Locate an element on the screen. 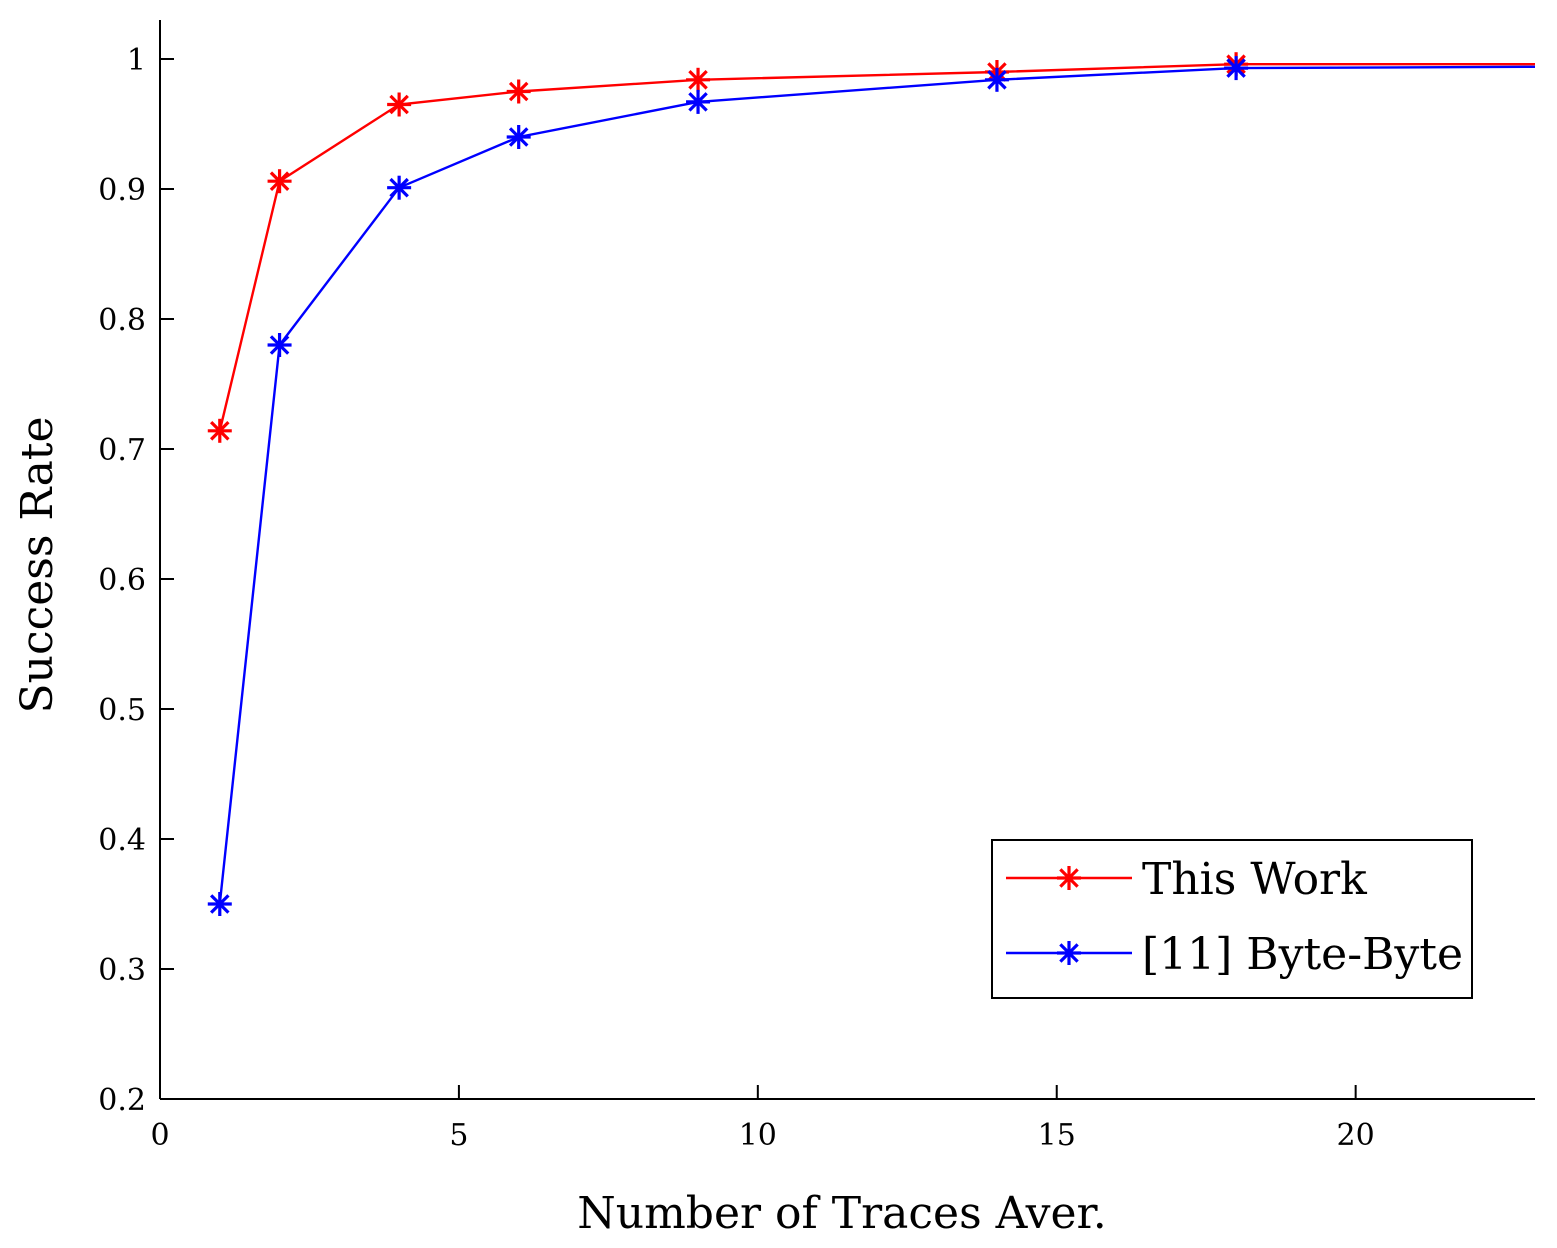 The height and width of the screenshot is (1248, 1557). y-tick-label: 0.7 is located at coordinates (122, 450).